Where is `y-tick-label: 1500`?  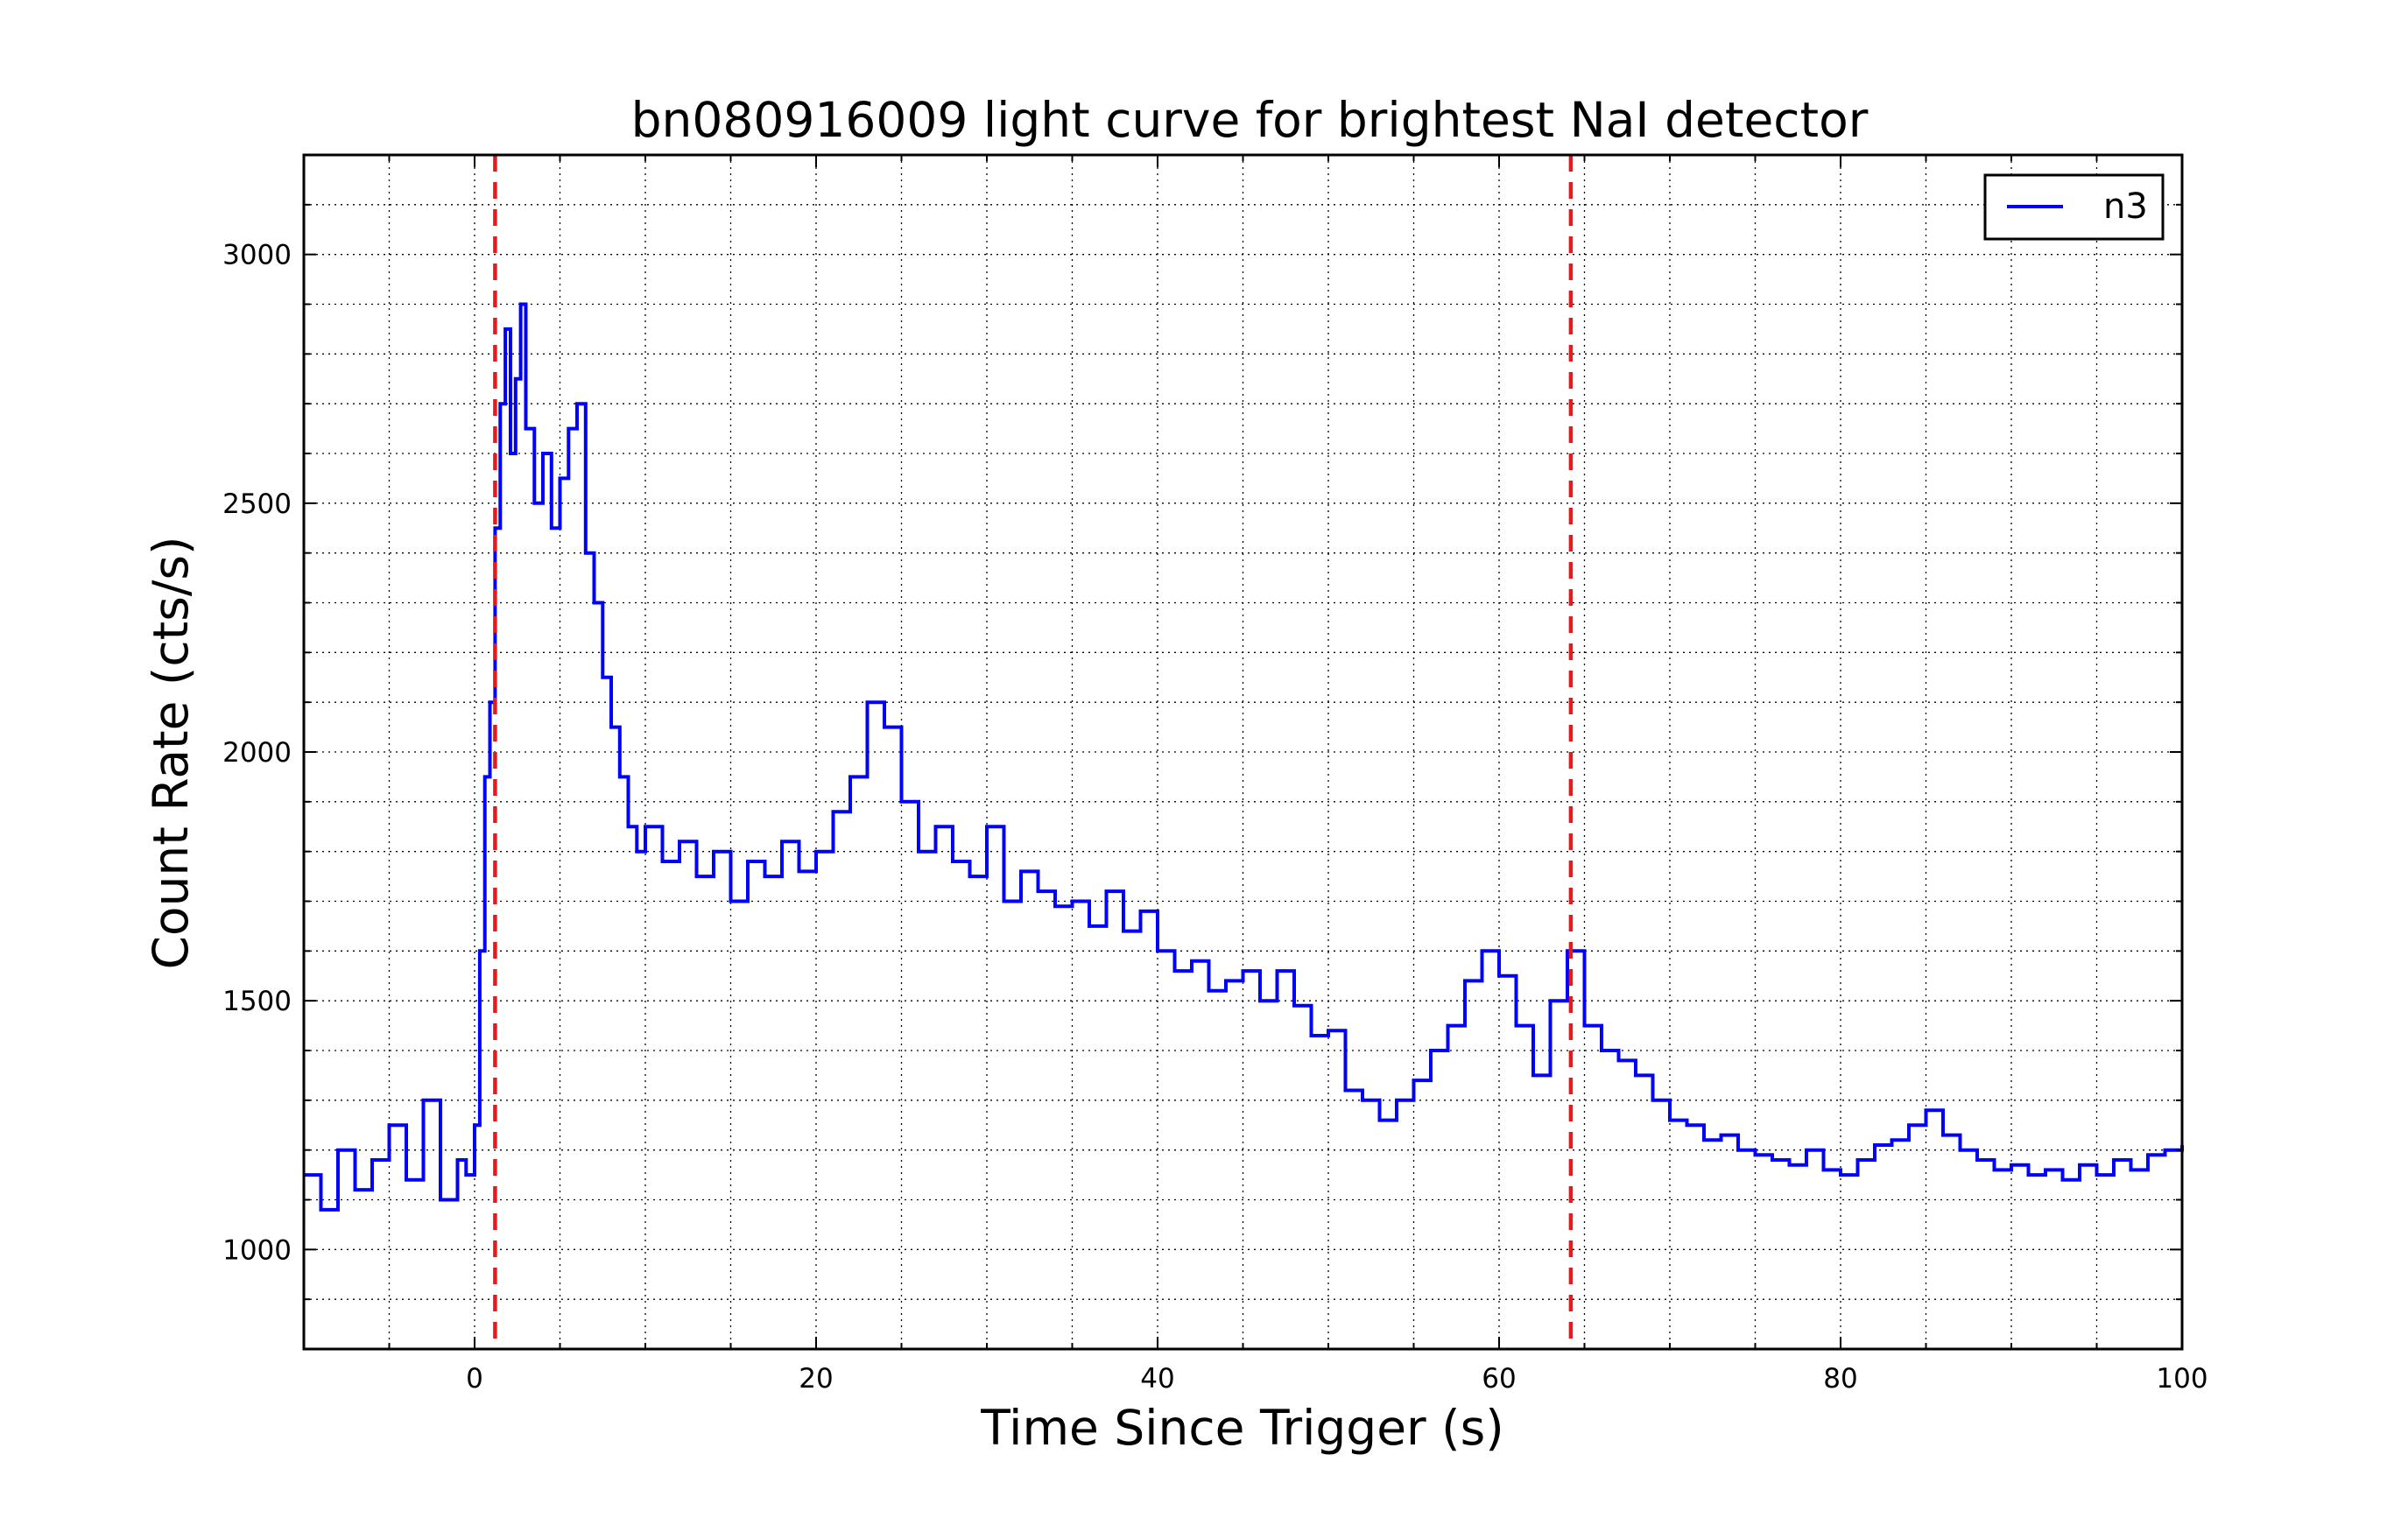
y-tick-label: 1500 is located at coordinates (257, 1001).